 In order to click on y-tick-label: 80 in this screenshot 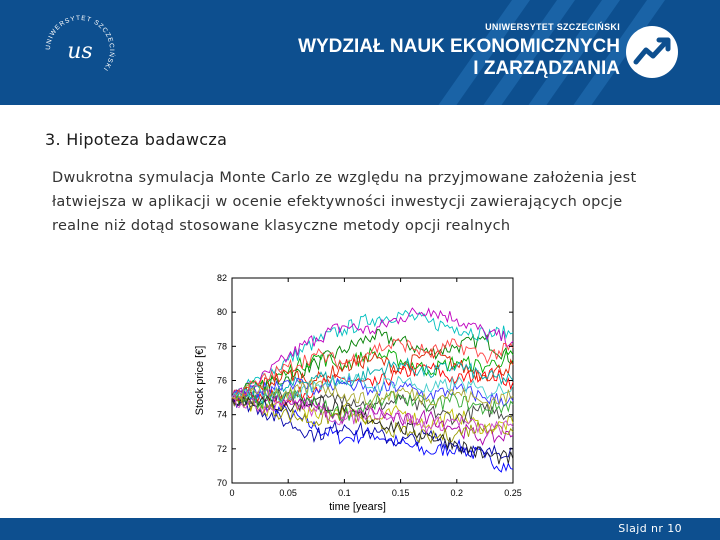, I will do `click(222, 312)`.